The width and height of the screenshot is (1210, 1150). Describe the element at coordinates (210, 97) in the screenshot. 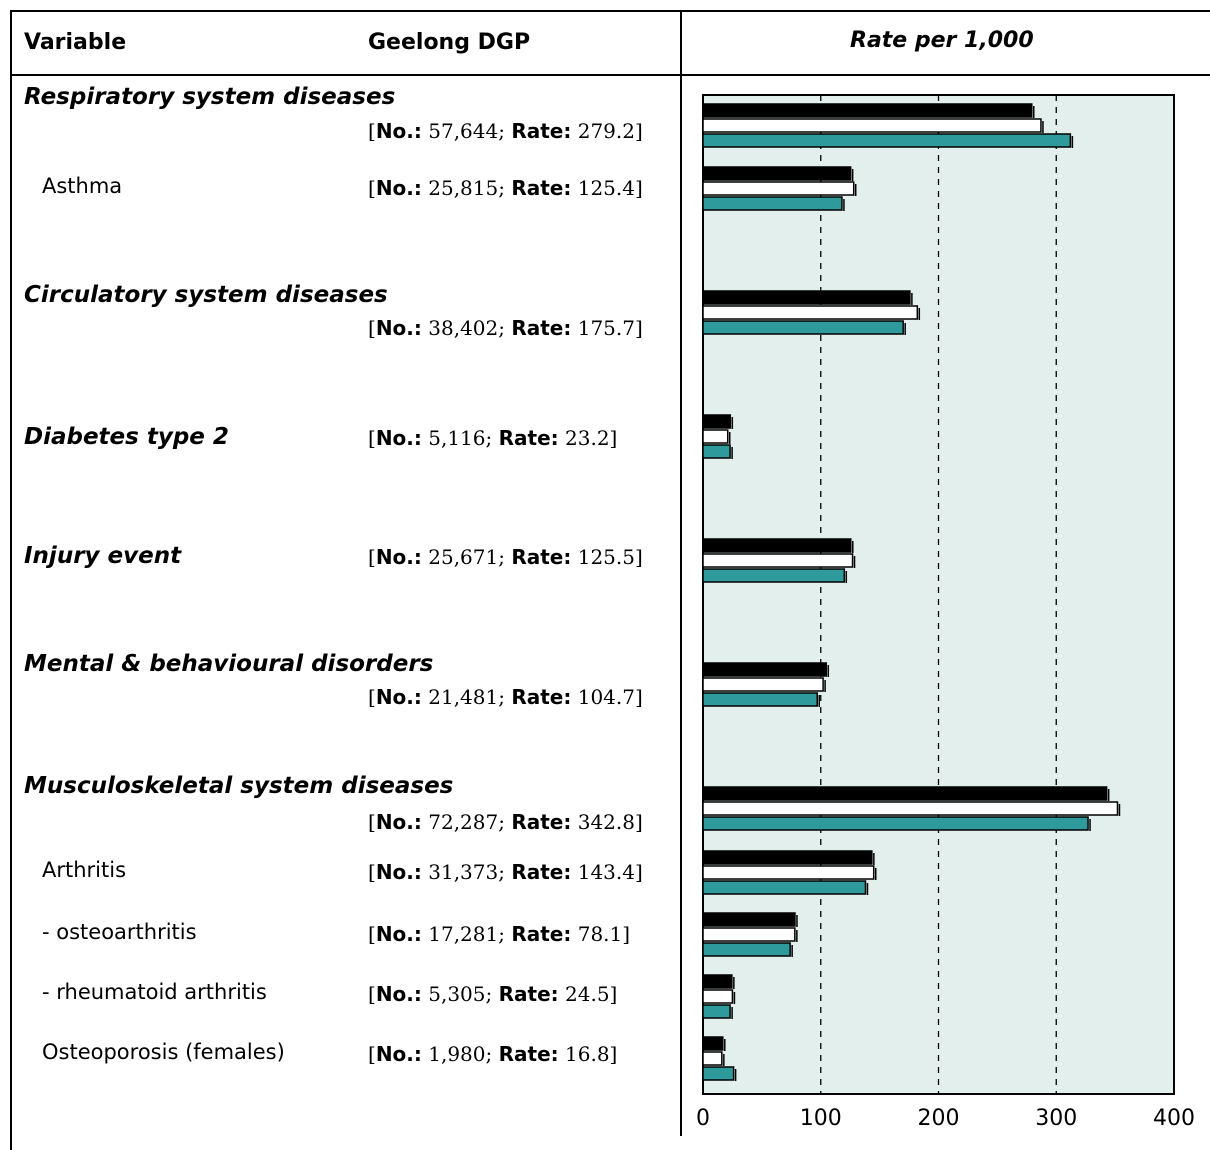

I see `row-label-respiratory: Respiratory system diseases` at that location.